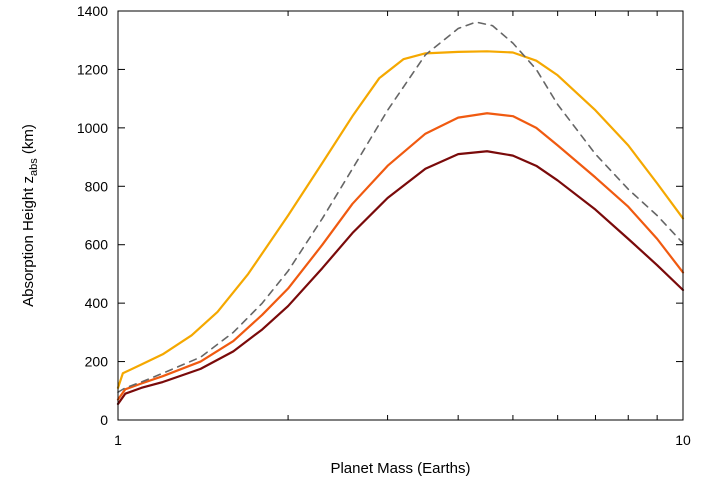 The width and height of the screenshot is (718, 483). I want to click on y-tick-label: 600, so click(97, 245).